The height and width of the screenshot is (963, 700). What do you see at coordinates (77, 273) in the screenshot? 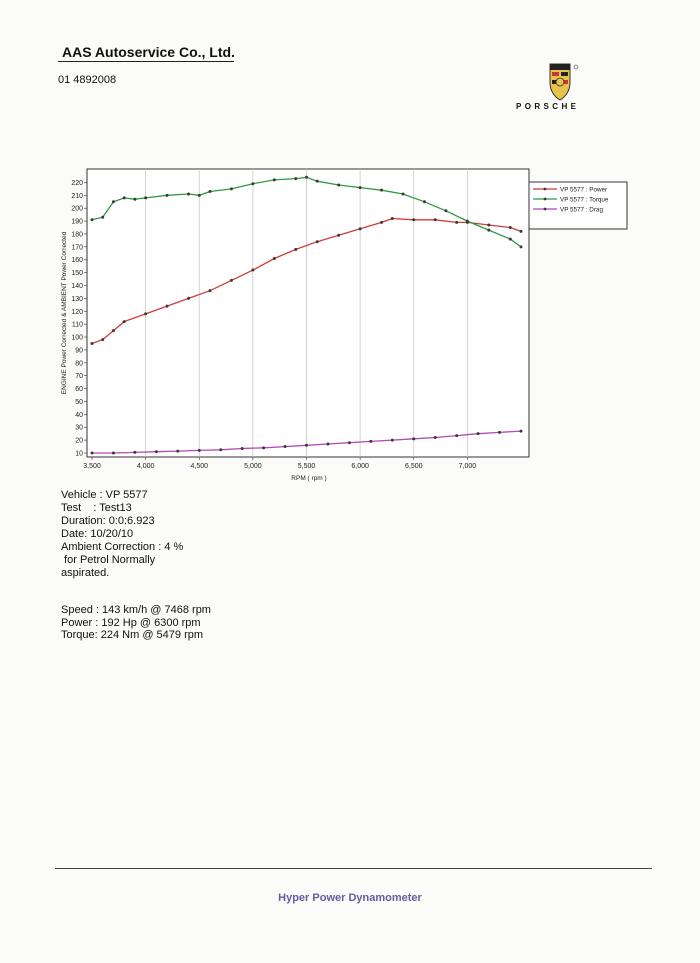
I see `y-tick-label: 150` at bounding box center [77, 273].